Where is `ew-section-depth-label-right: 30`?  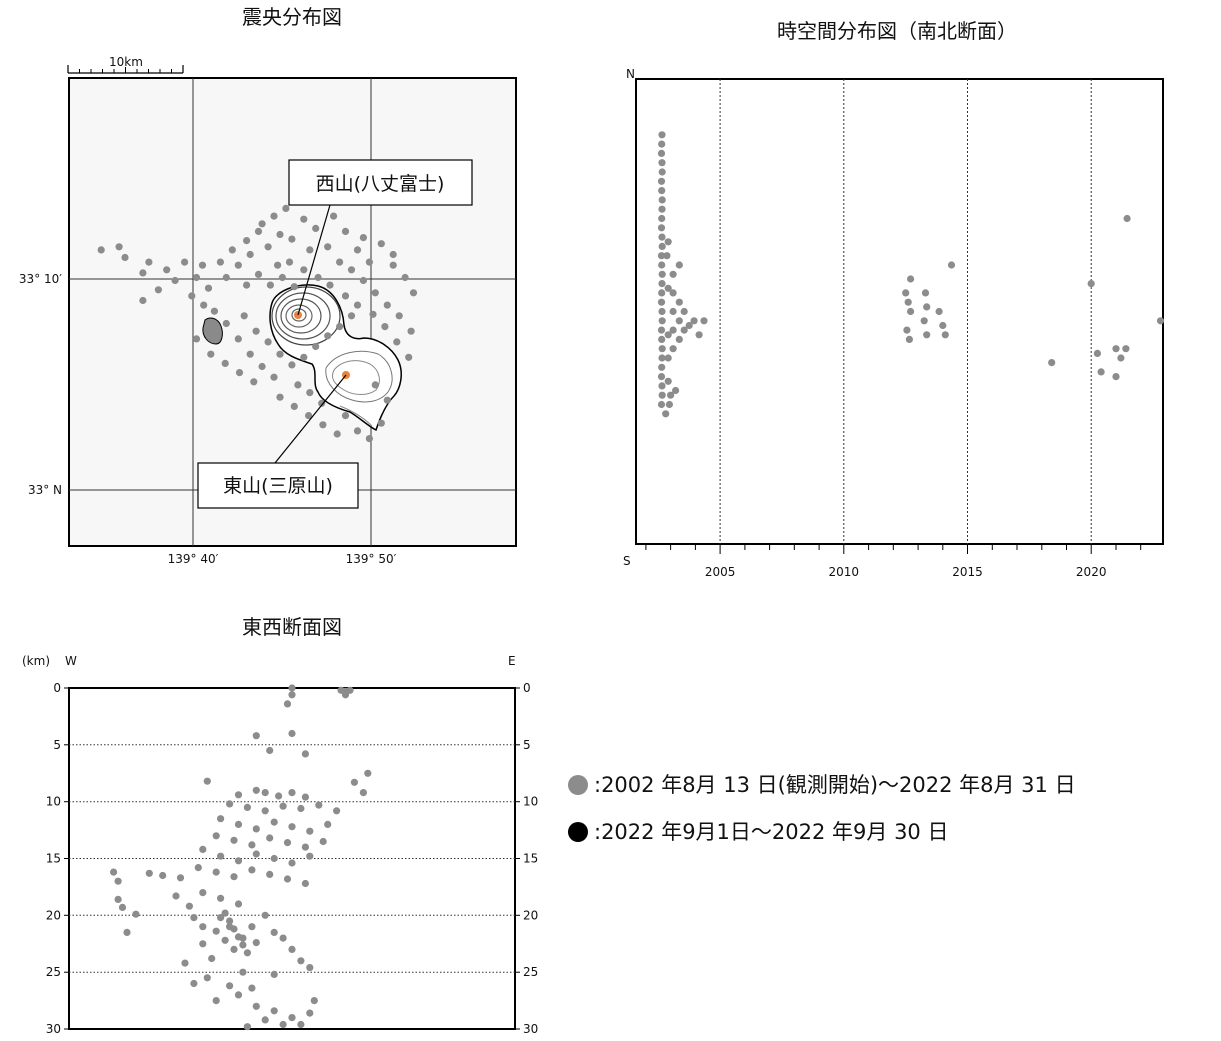 ew-section-depth-label-right: 30 is located at coordinates (530, 1029).